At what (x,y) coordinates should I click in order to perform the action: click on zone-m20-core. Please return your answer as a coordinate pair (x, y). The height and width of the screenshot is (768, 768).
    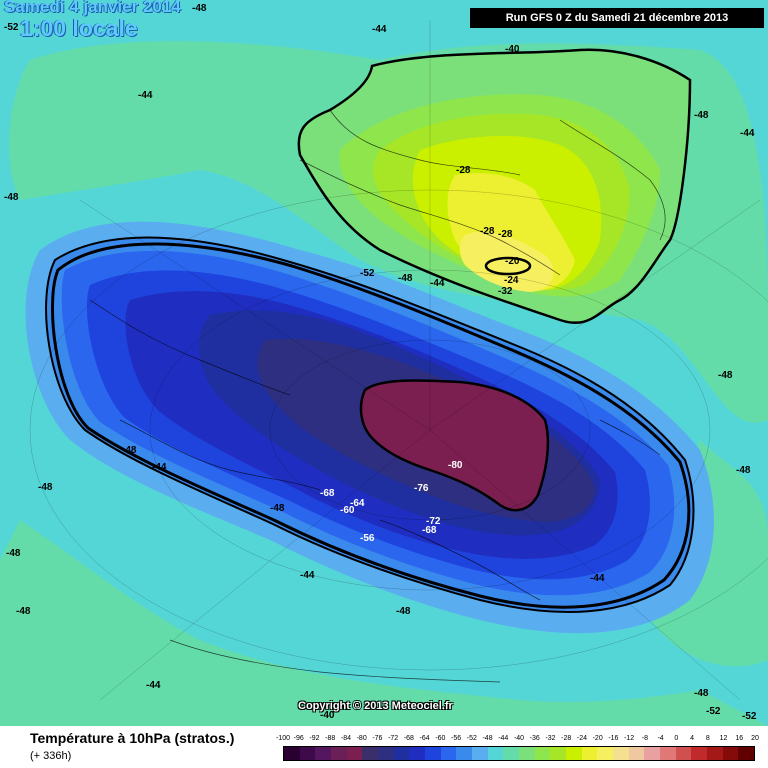
    Looking at the image, I should click on (508, 266).